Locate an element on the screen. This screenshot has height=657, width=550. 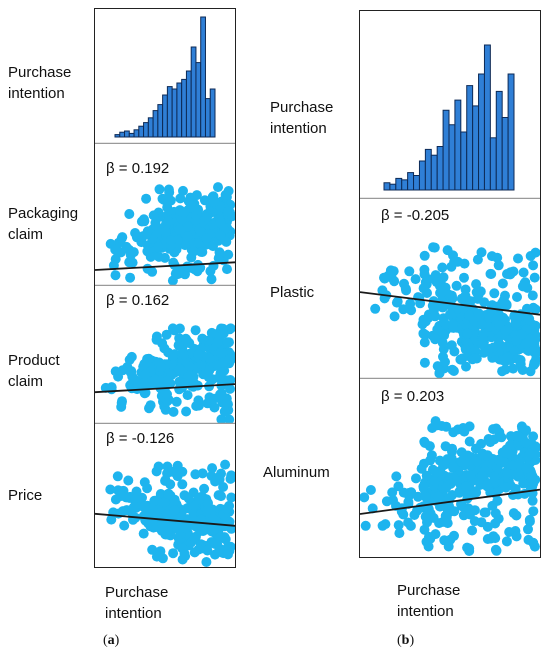
scatter-b-aluminum is located at coordinates (450, 486).